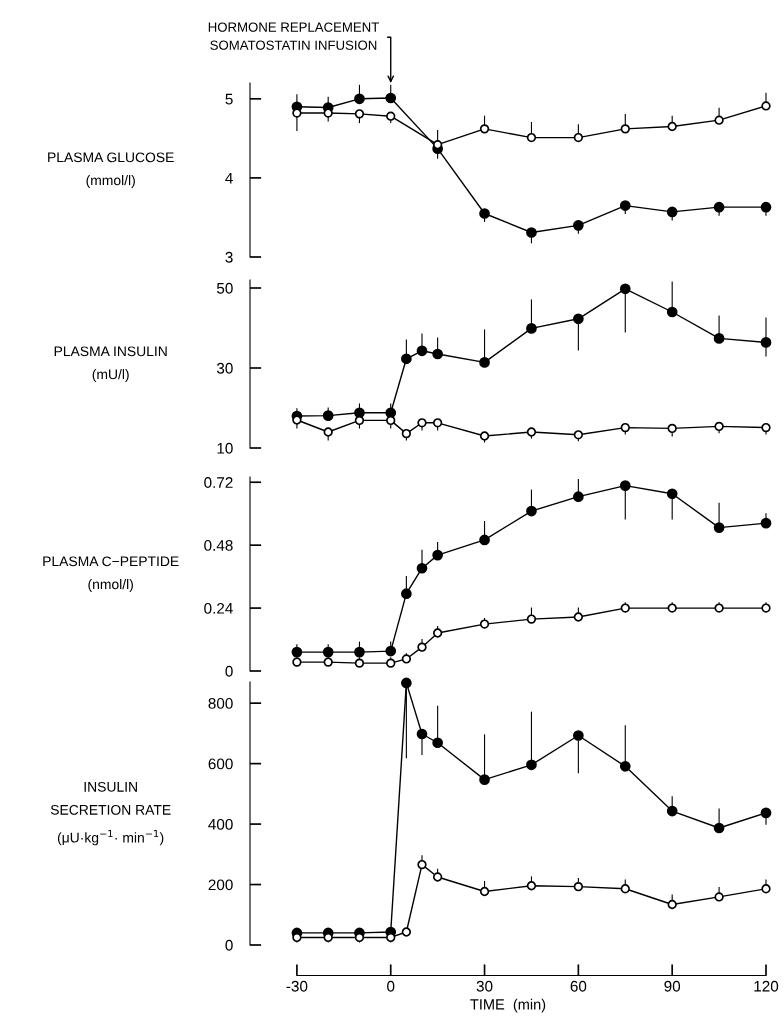 This screenshot has height=1036, width=784. What do you see at coordinates (220, 703) in the screenshot?
I see `y-tick-label: 800` at bounding box center [220, 703].